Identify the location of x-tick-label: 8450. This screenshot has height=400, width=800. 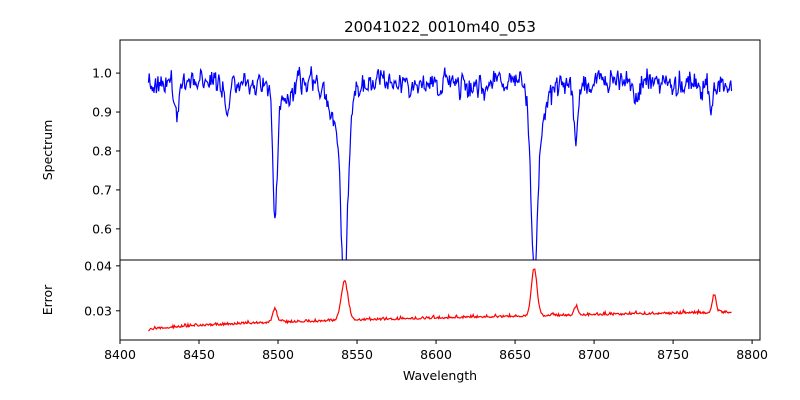
(199, 354).